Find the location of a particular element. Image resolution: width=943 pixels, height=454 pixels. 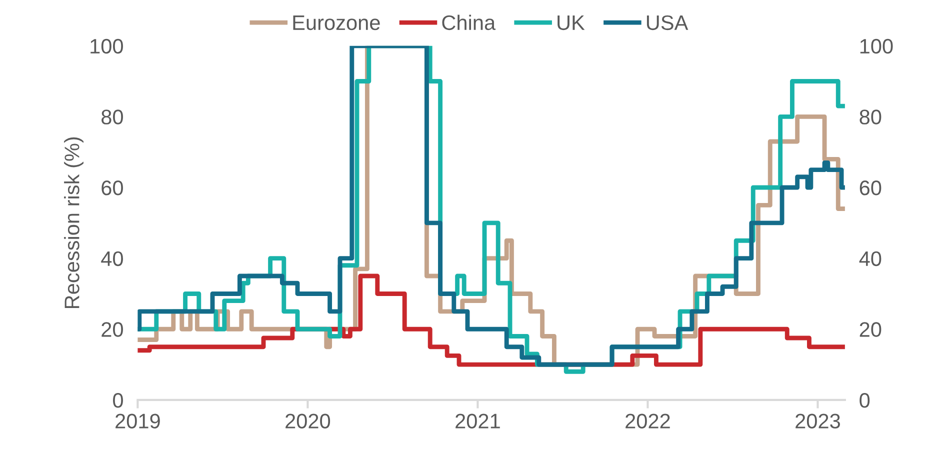

y-tick-label: 40 is located at coordinates (112, 258).